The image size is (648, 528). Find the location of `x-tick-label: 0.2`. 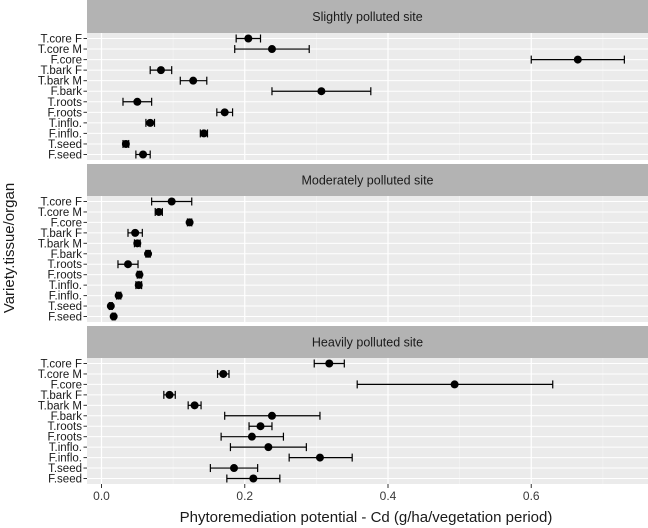

x-tick-label: 0.2 is located at coordinates (244, 496).